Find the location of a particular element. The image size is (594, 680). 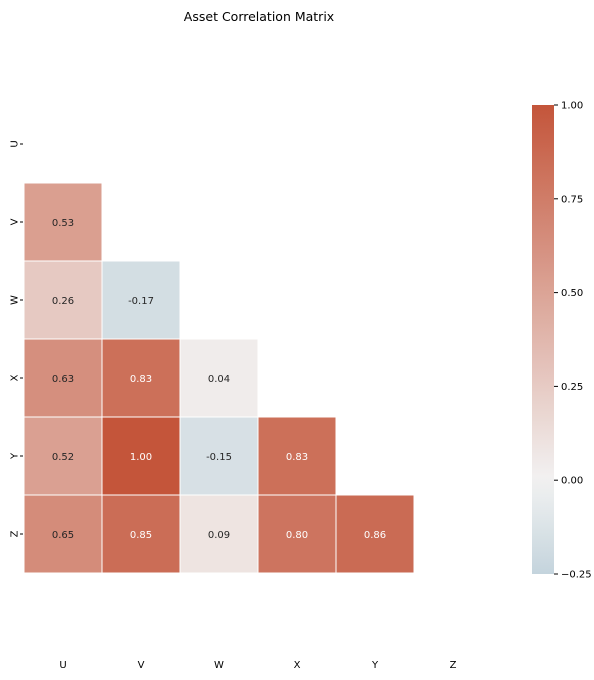

cell-value-label-W-V: -0.17 is located at coordinates (141, 301).